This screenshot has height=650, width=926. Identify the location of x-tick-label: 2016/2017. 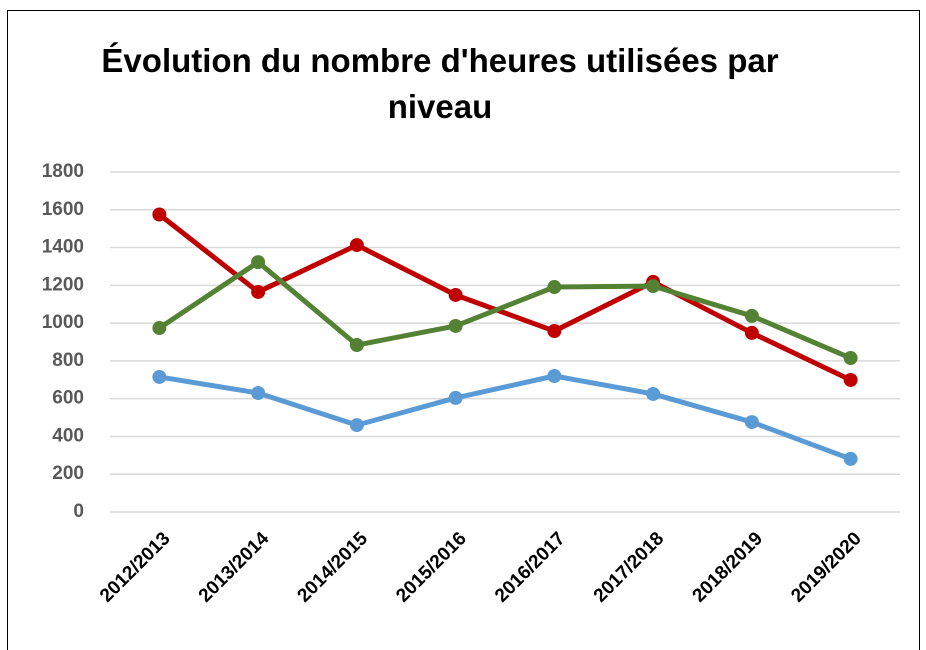
(530, 567).